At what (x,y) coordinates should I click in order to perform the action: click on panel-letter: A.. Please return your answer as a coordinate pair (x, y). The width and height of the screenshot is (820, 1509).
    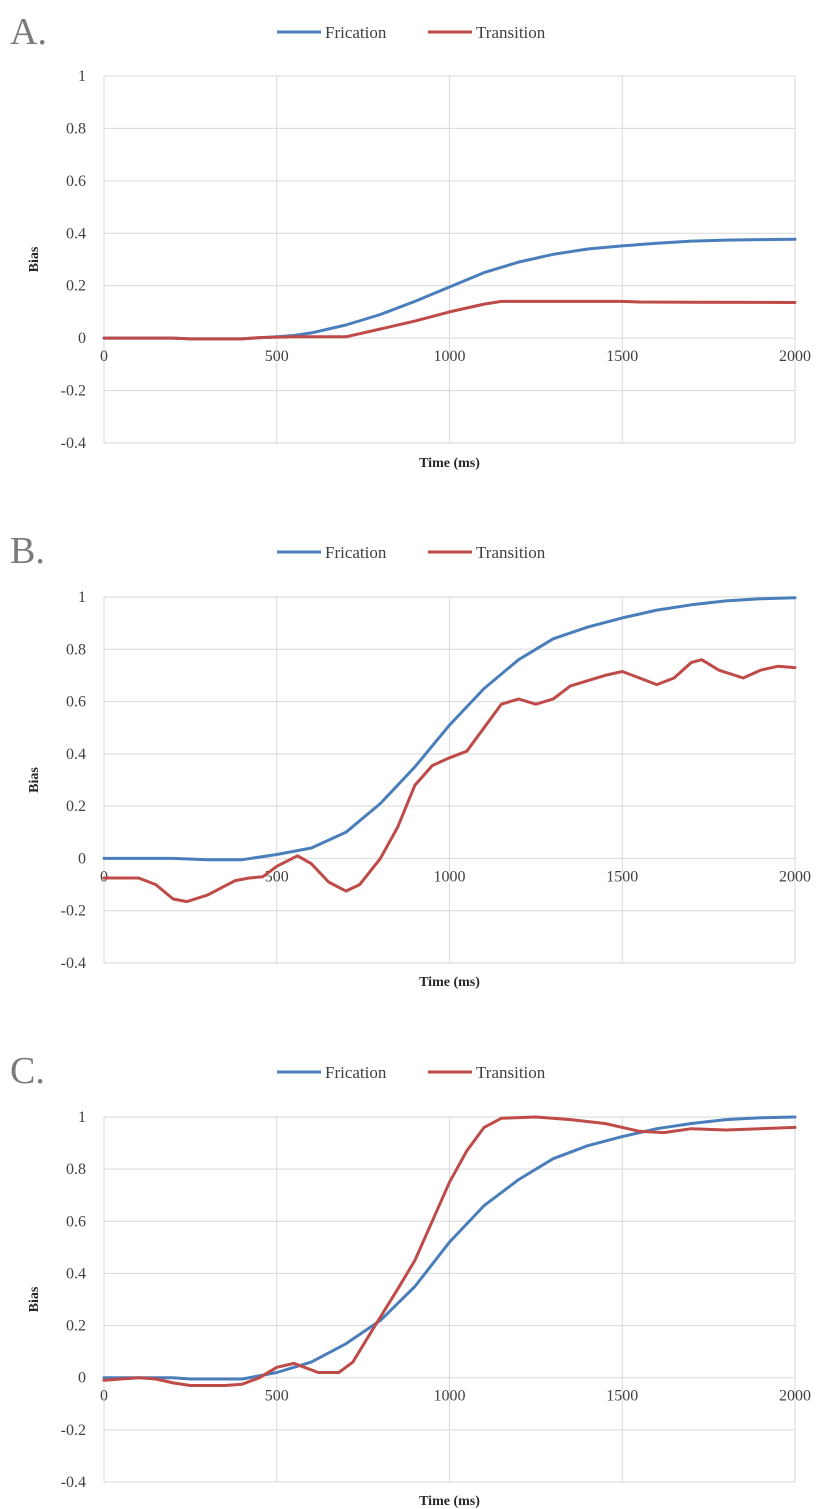
    Looking at the image, I should click on (28, 32).